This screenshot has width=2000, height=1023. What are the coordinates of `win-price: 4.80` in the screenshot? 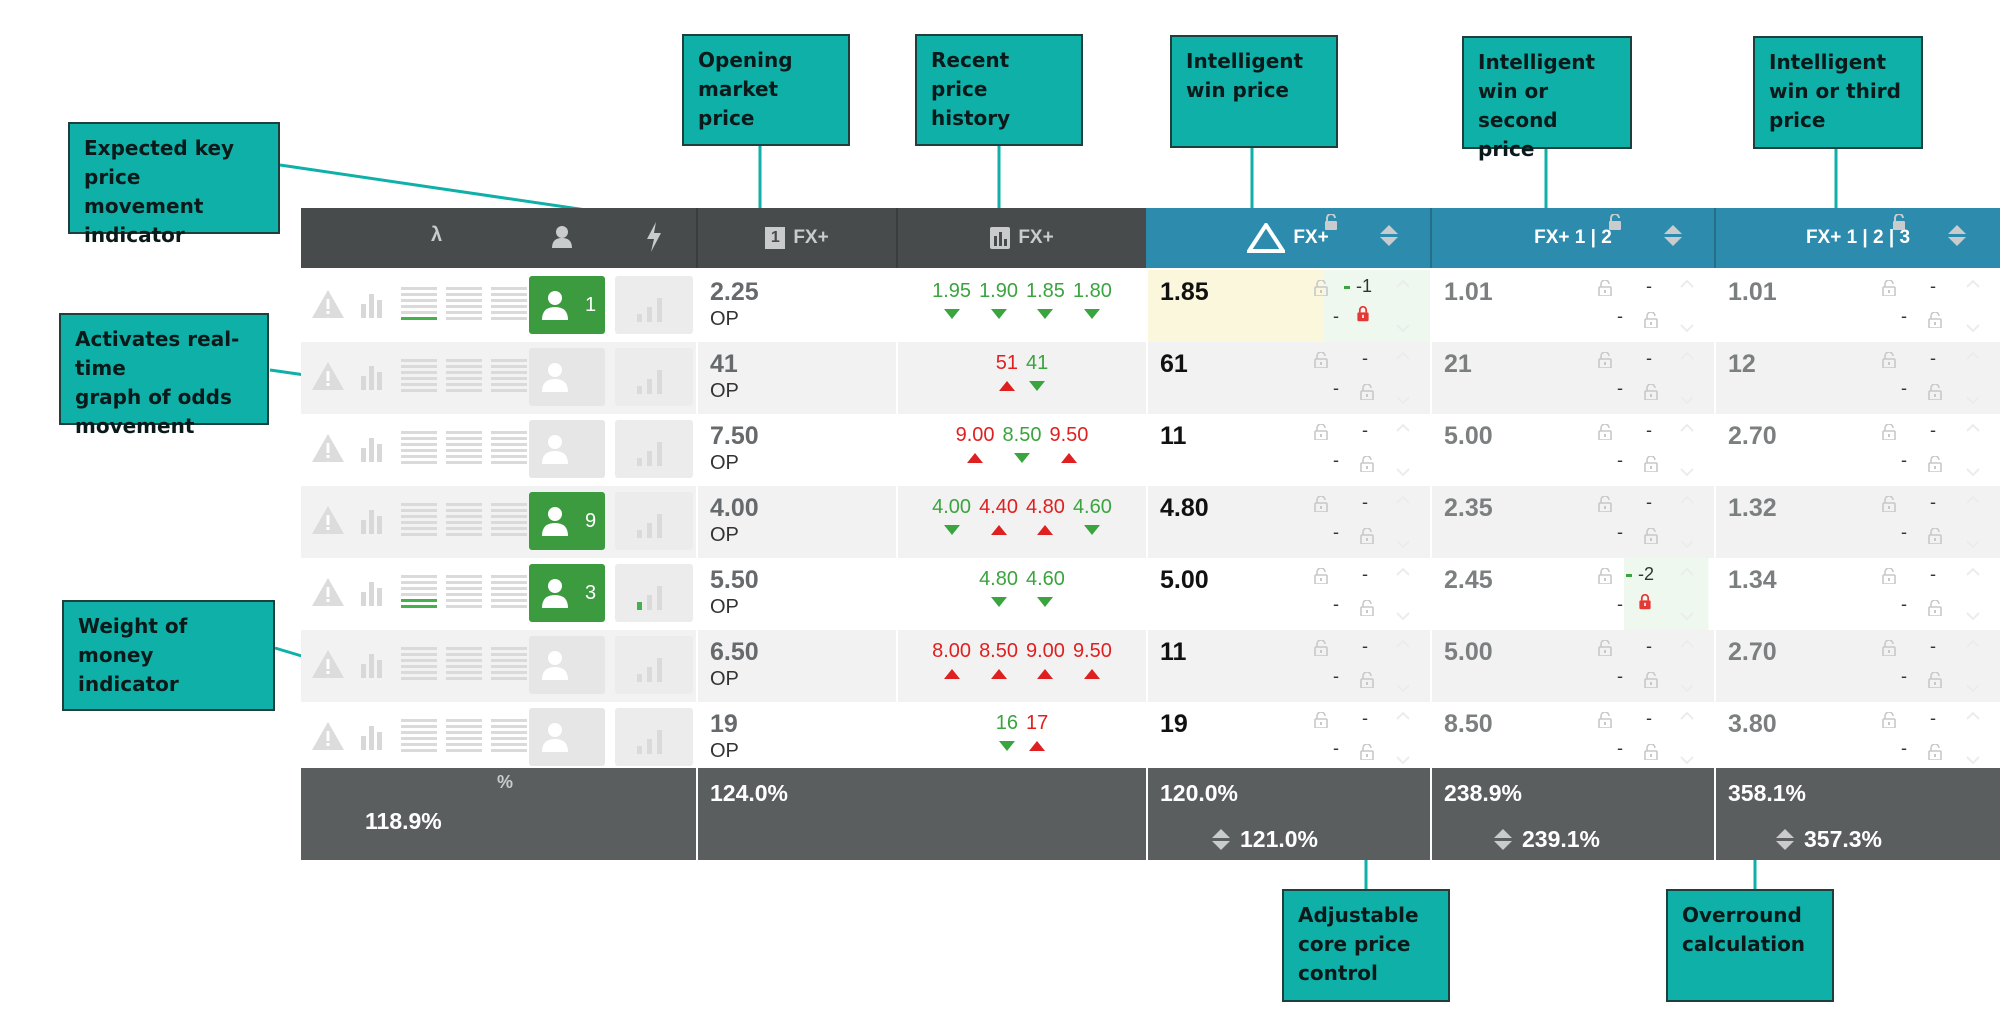 It's located at (1184, 508).